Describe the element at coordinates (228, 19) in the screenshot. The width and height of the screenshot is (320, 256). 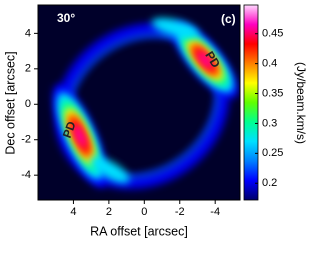
I see `annotation: (c)` at that location.